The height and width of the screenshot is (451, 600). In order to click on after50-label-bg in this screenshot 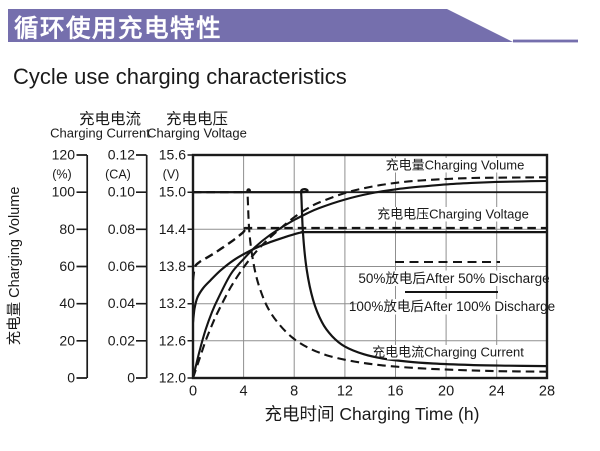, I will do `click(454, 278)`.